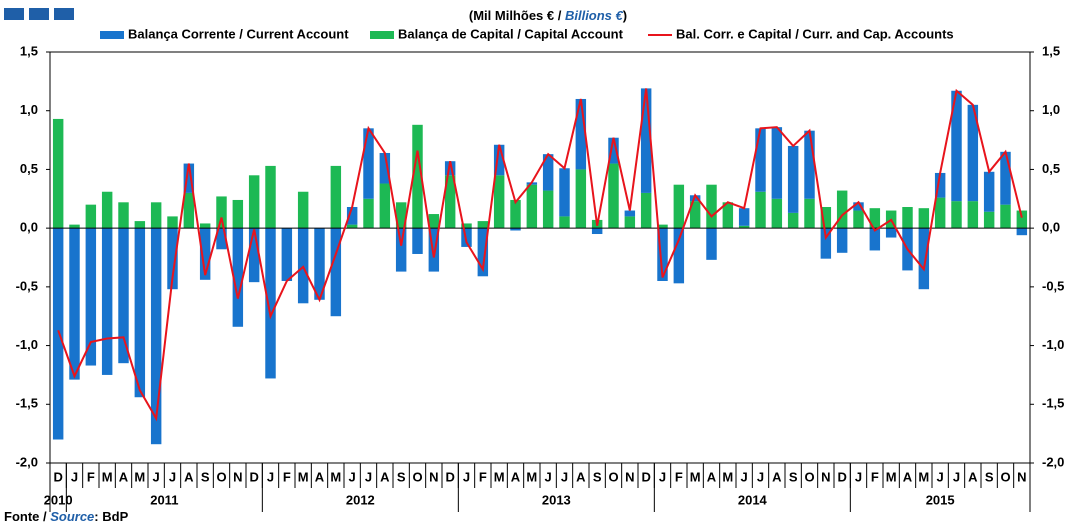 Image resolution: width=1074 pixels, height=526 pixels. Describe the element at coordinates (29, 109) in the screenshot. I see `y-tick-label: 1,0` at that location.